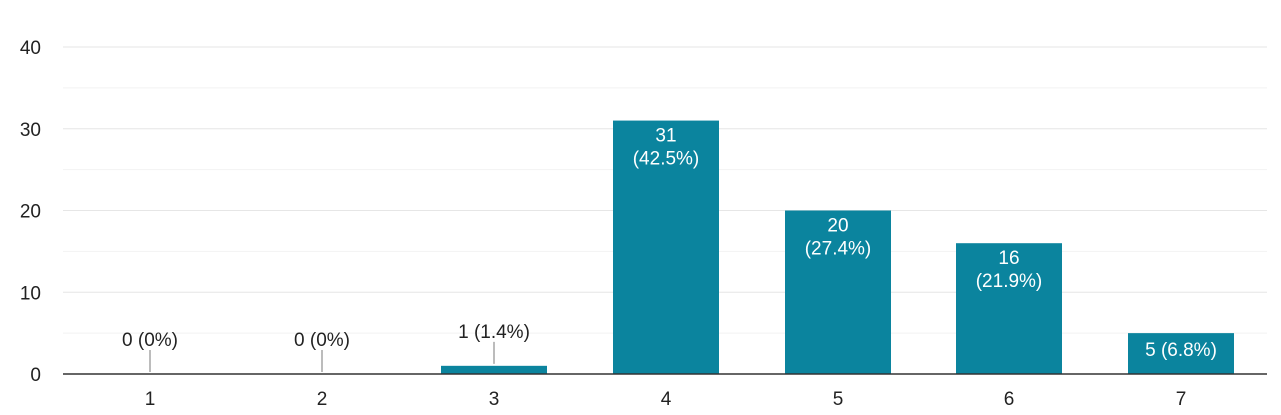 The image size is (1281, 415). I want to click on data-label: 5 (6.8%), so click(1181, 350).